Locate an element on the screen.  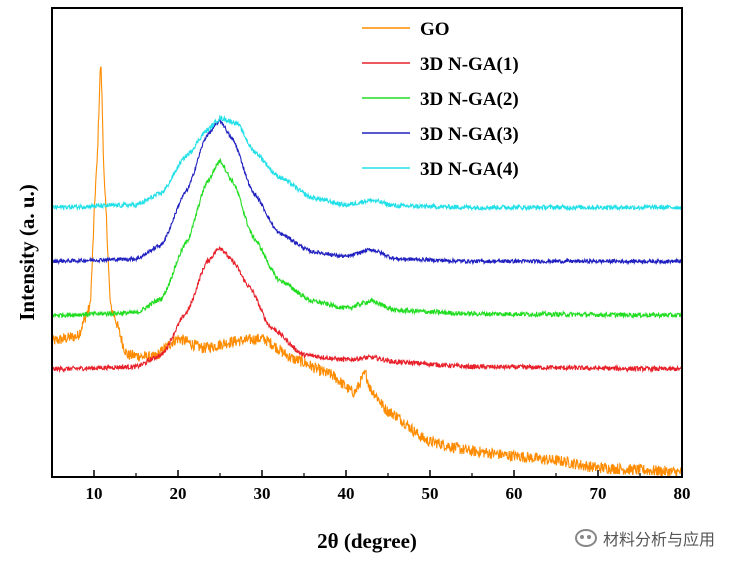
x-tick-label-80: 80 is located at coordinates (682, 493).